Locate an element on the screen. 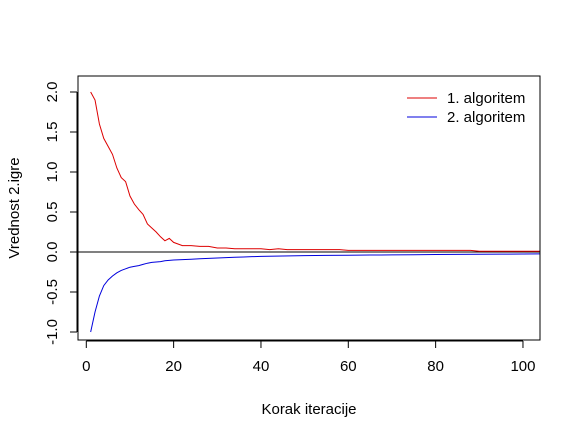  x-tick-label: 20 is located at coordinates (173, 366).